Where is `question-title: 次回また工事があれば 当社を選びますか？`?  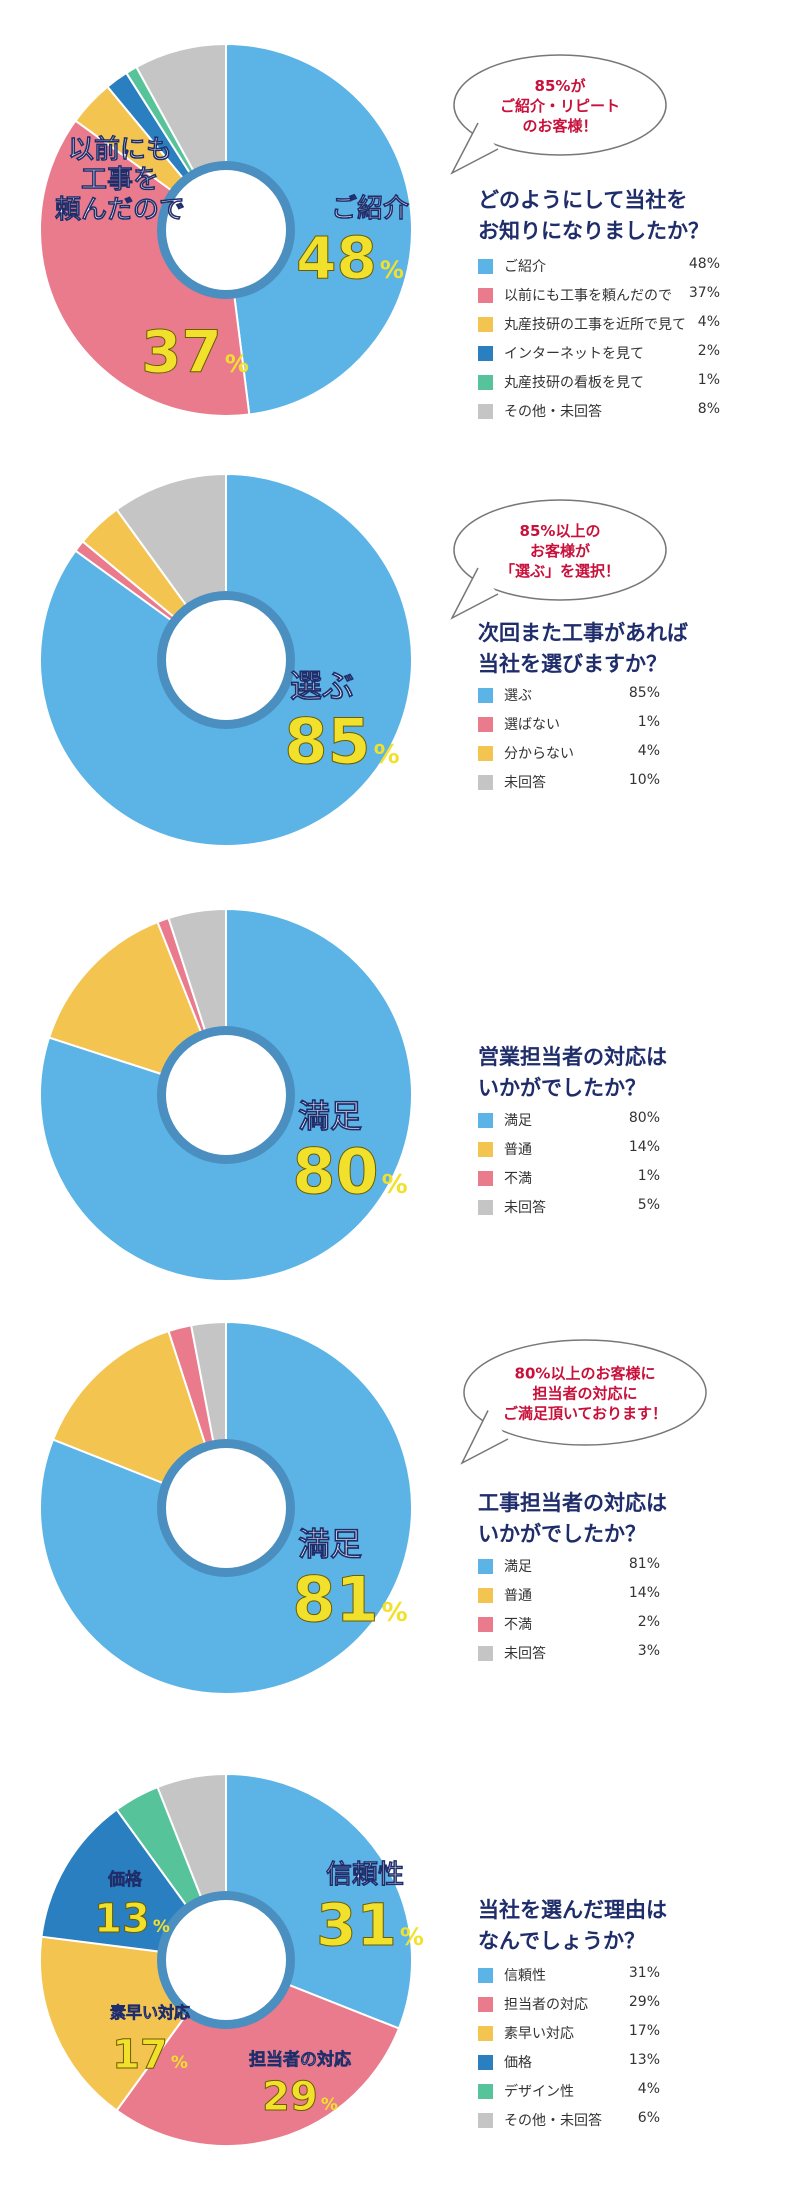 question-title: 次回また工事があれば 当社を選びますか？ is located at coordinates (583, 649).